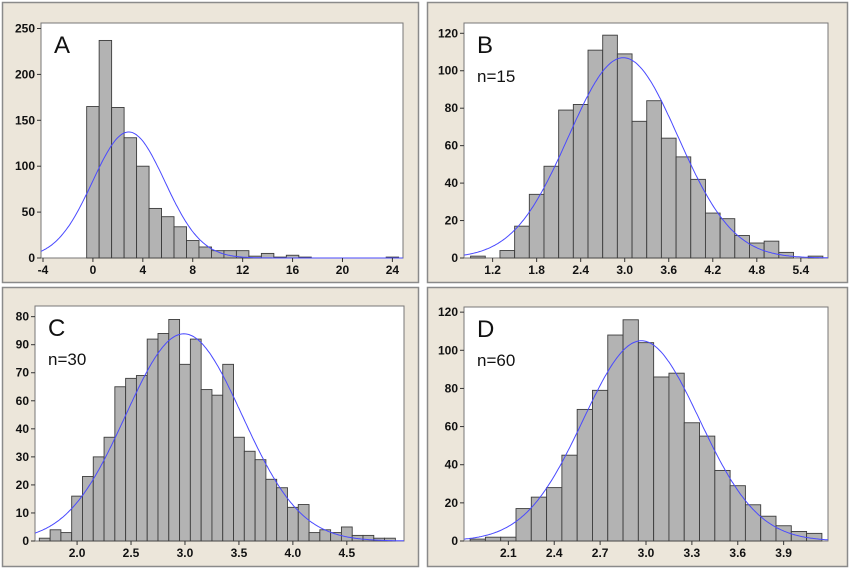 This screenshot has height=569, width=850. What do you see at coordinates (452, 146) in the screenshot?
I see `y-tick-label: 60` at bounding box center [452, 146].